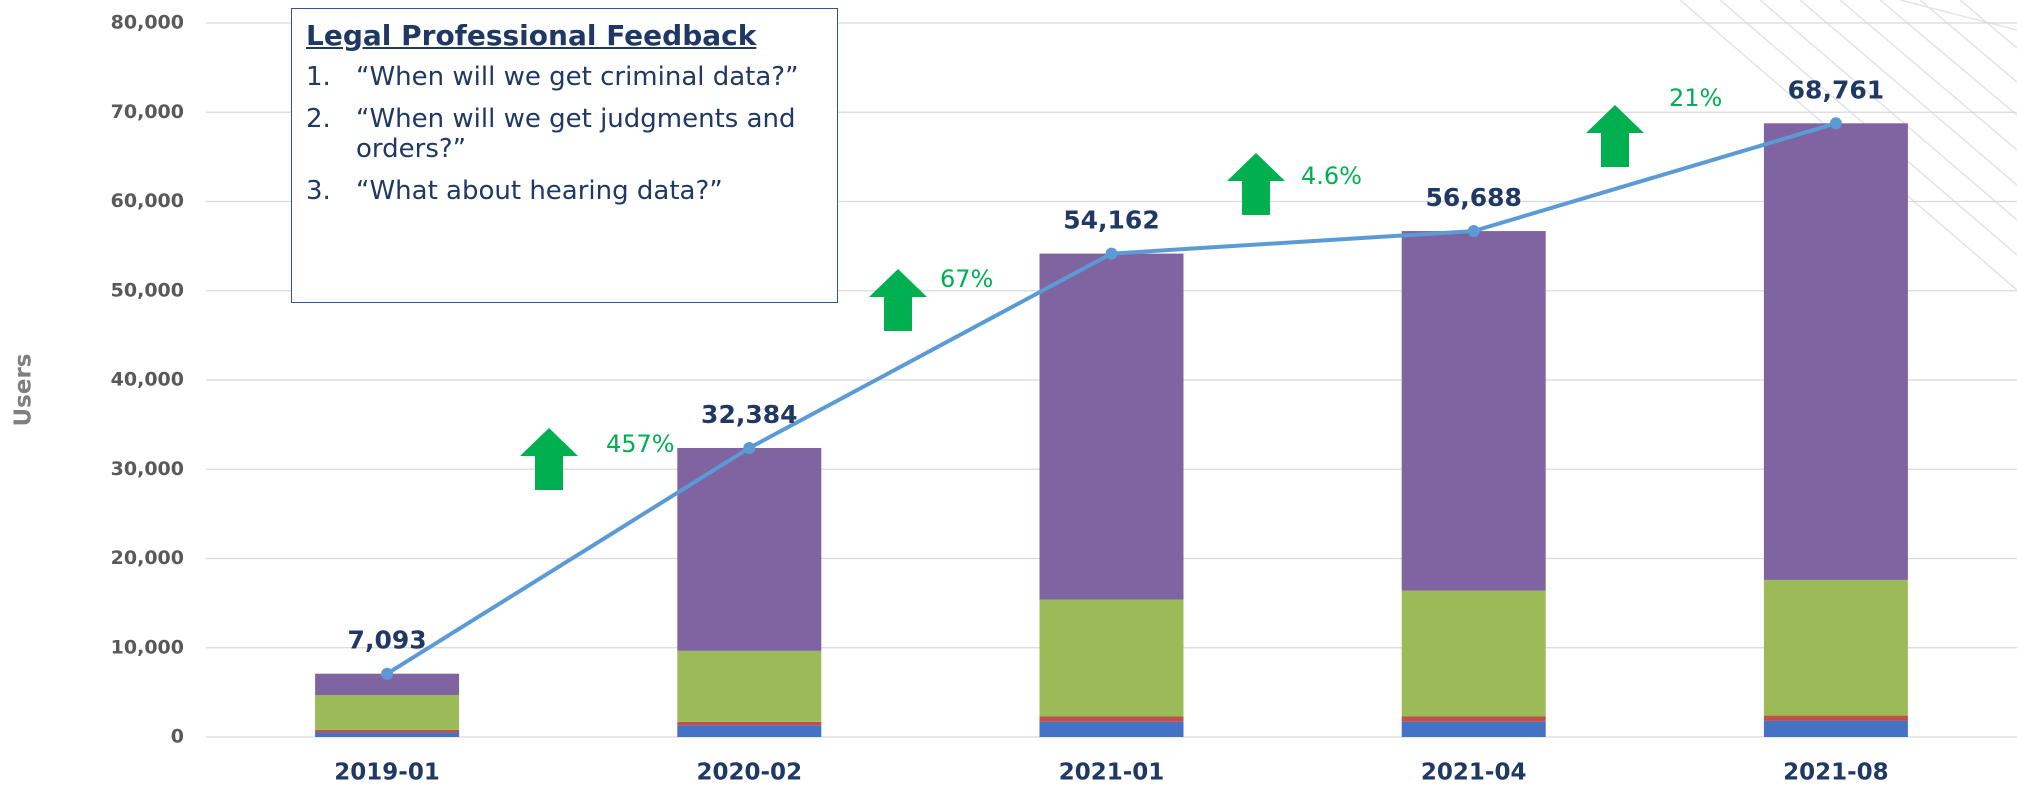  Describe the element at coordinates (1331, 176) in the screenshot. I see `growth-label: 4.6%` at that location.